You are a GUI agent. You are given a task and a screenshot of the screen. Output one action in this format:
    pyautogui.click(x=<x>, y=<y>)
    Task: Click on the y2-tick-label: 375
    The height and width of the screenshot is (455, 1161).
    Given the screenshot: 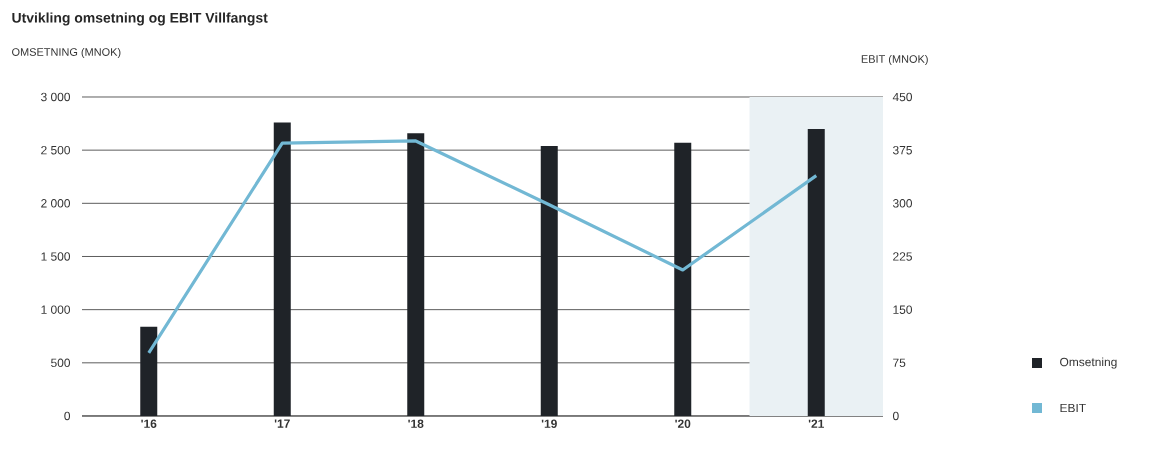 What is the action you would take?
    pyautogui.click(x=902, y=150)
    